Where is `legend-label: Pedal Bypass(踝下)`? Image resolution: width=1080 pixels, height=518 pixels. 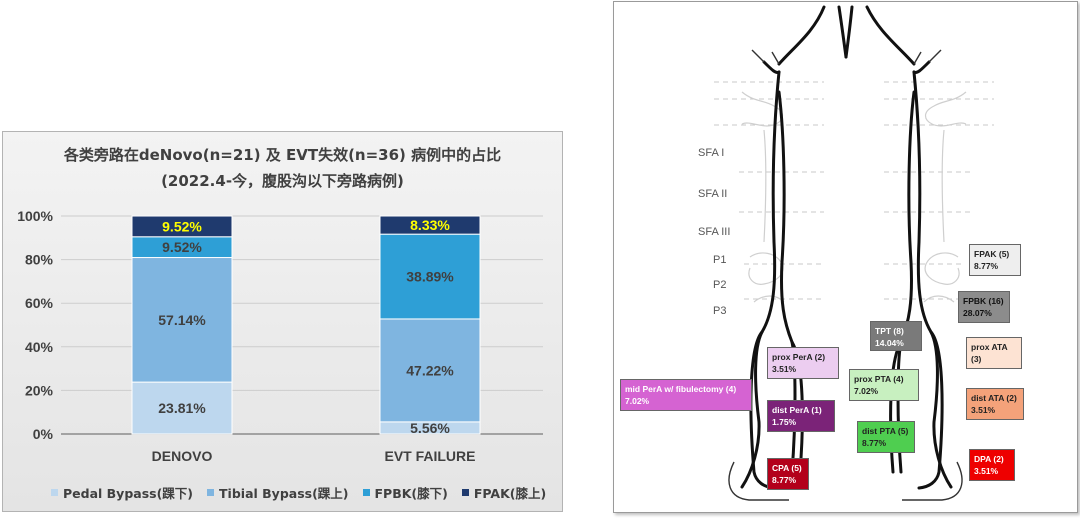
legend-label: Pedal Bypass(踝下) is located at coordinates (128, 493).